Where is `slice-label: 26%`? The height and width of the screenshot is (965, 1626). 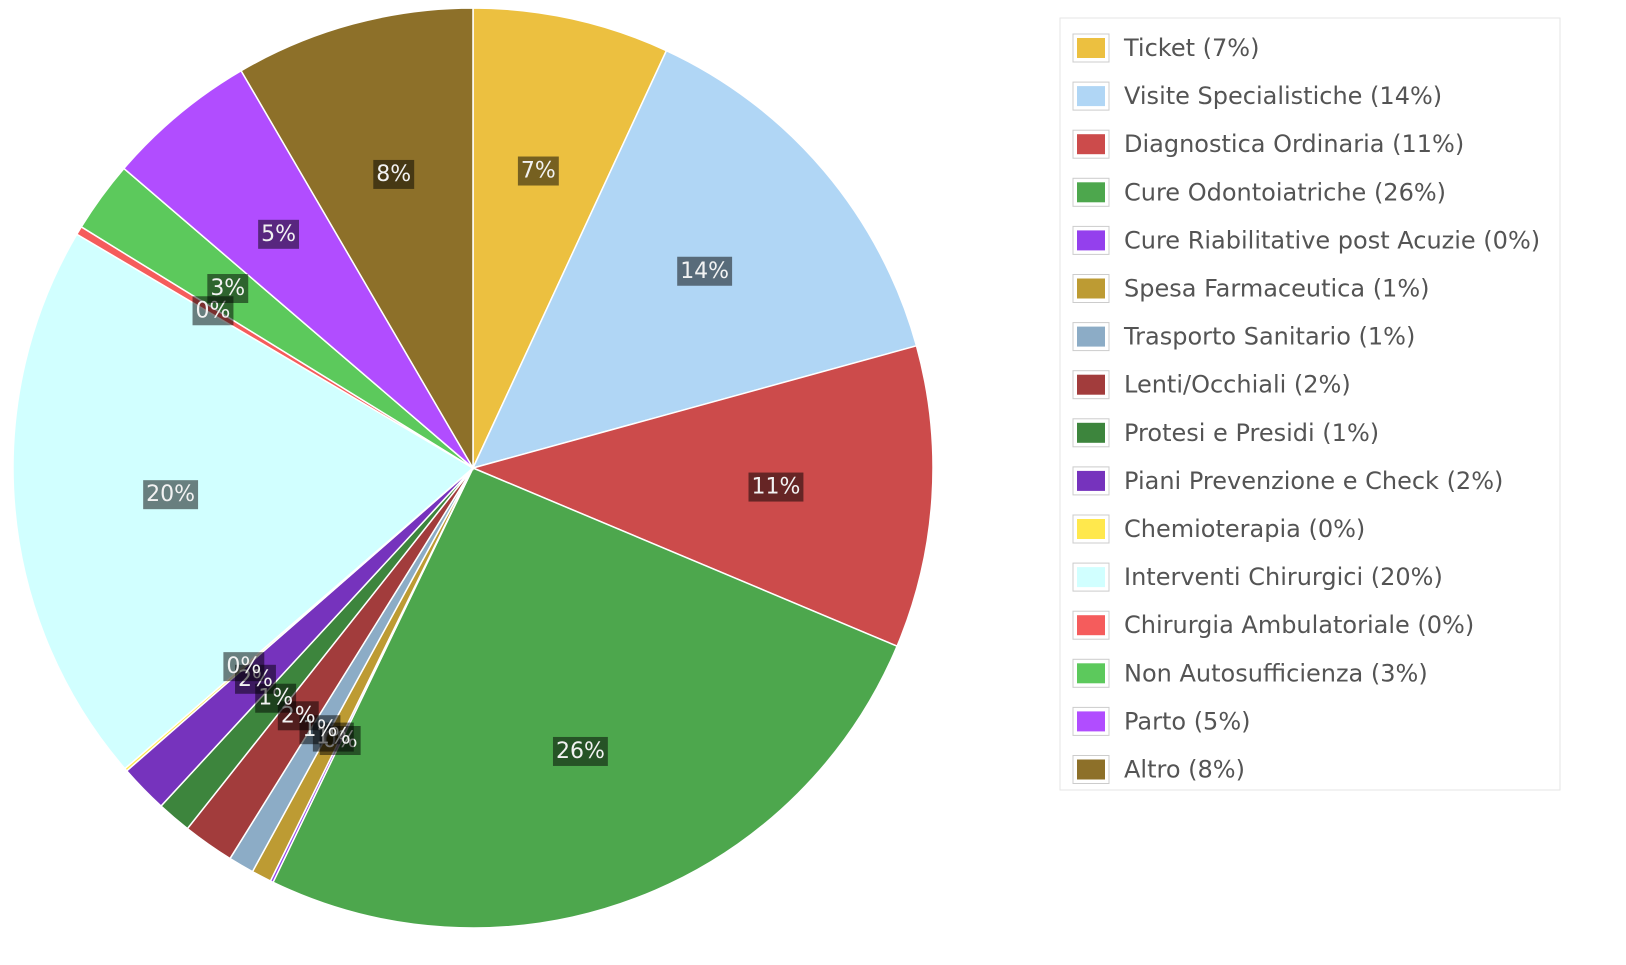 slice-label: 26% is located at coordinates (580, 751).